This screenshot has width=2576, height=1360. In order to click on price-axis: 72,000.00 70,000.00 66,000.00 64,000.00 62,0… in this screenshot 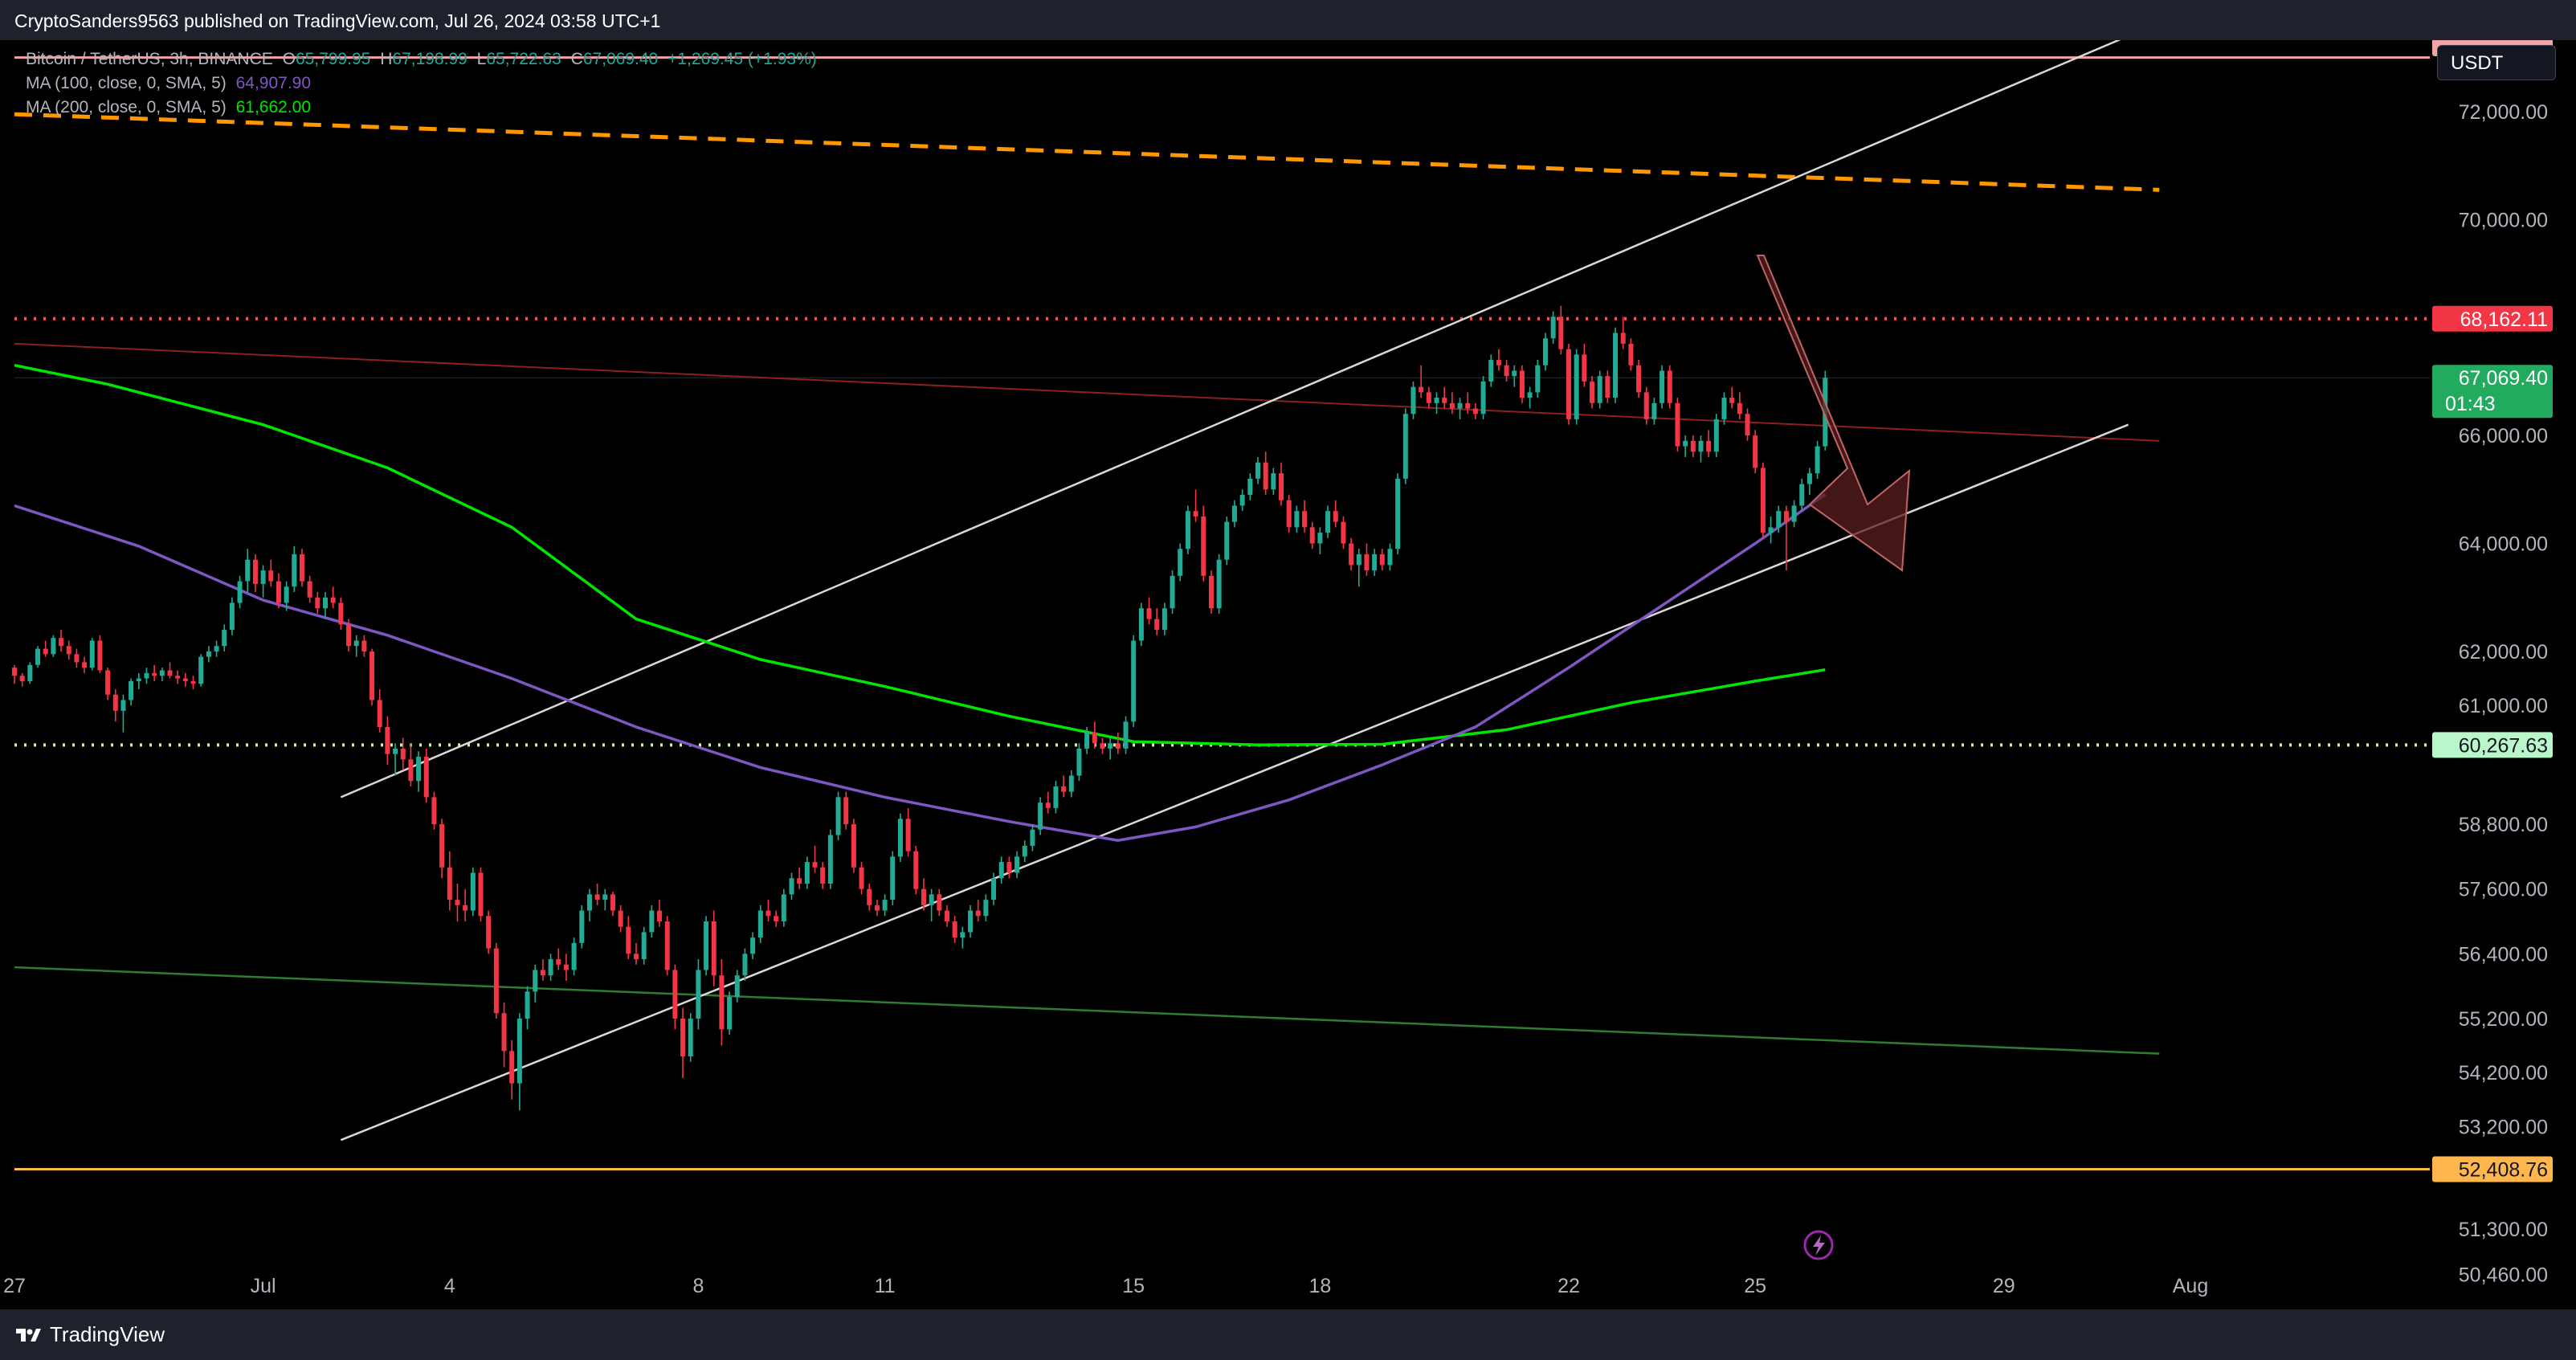, I will do `click(2492, 663)`.